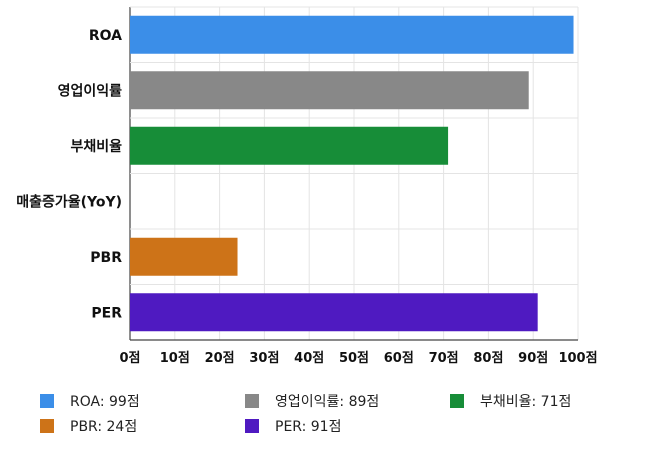 This screenshot has height=450, width=650. I want to click on x-tick-label: 50점, so click(354, 358).